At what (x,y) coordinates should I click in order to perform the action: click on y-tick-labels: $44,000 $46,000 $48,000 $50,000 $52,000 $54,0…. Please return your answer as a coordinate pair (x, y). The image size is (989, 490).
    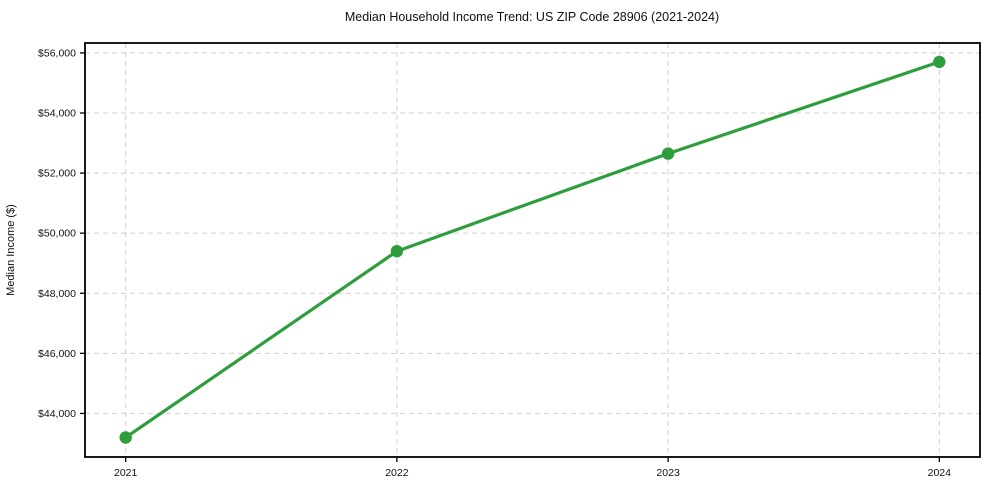
    Looking at the image, I should click on (57, 233).